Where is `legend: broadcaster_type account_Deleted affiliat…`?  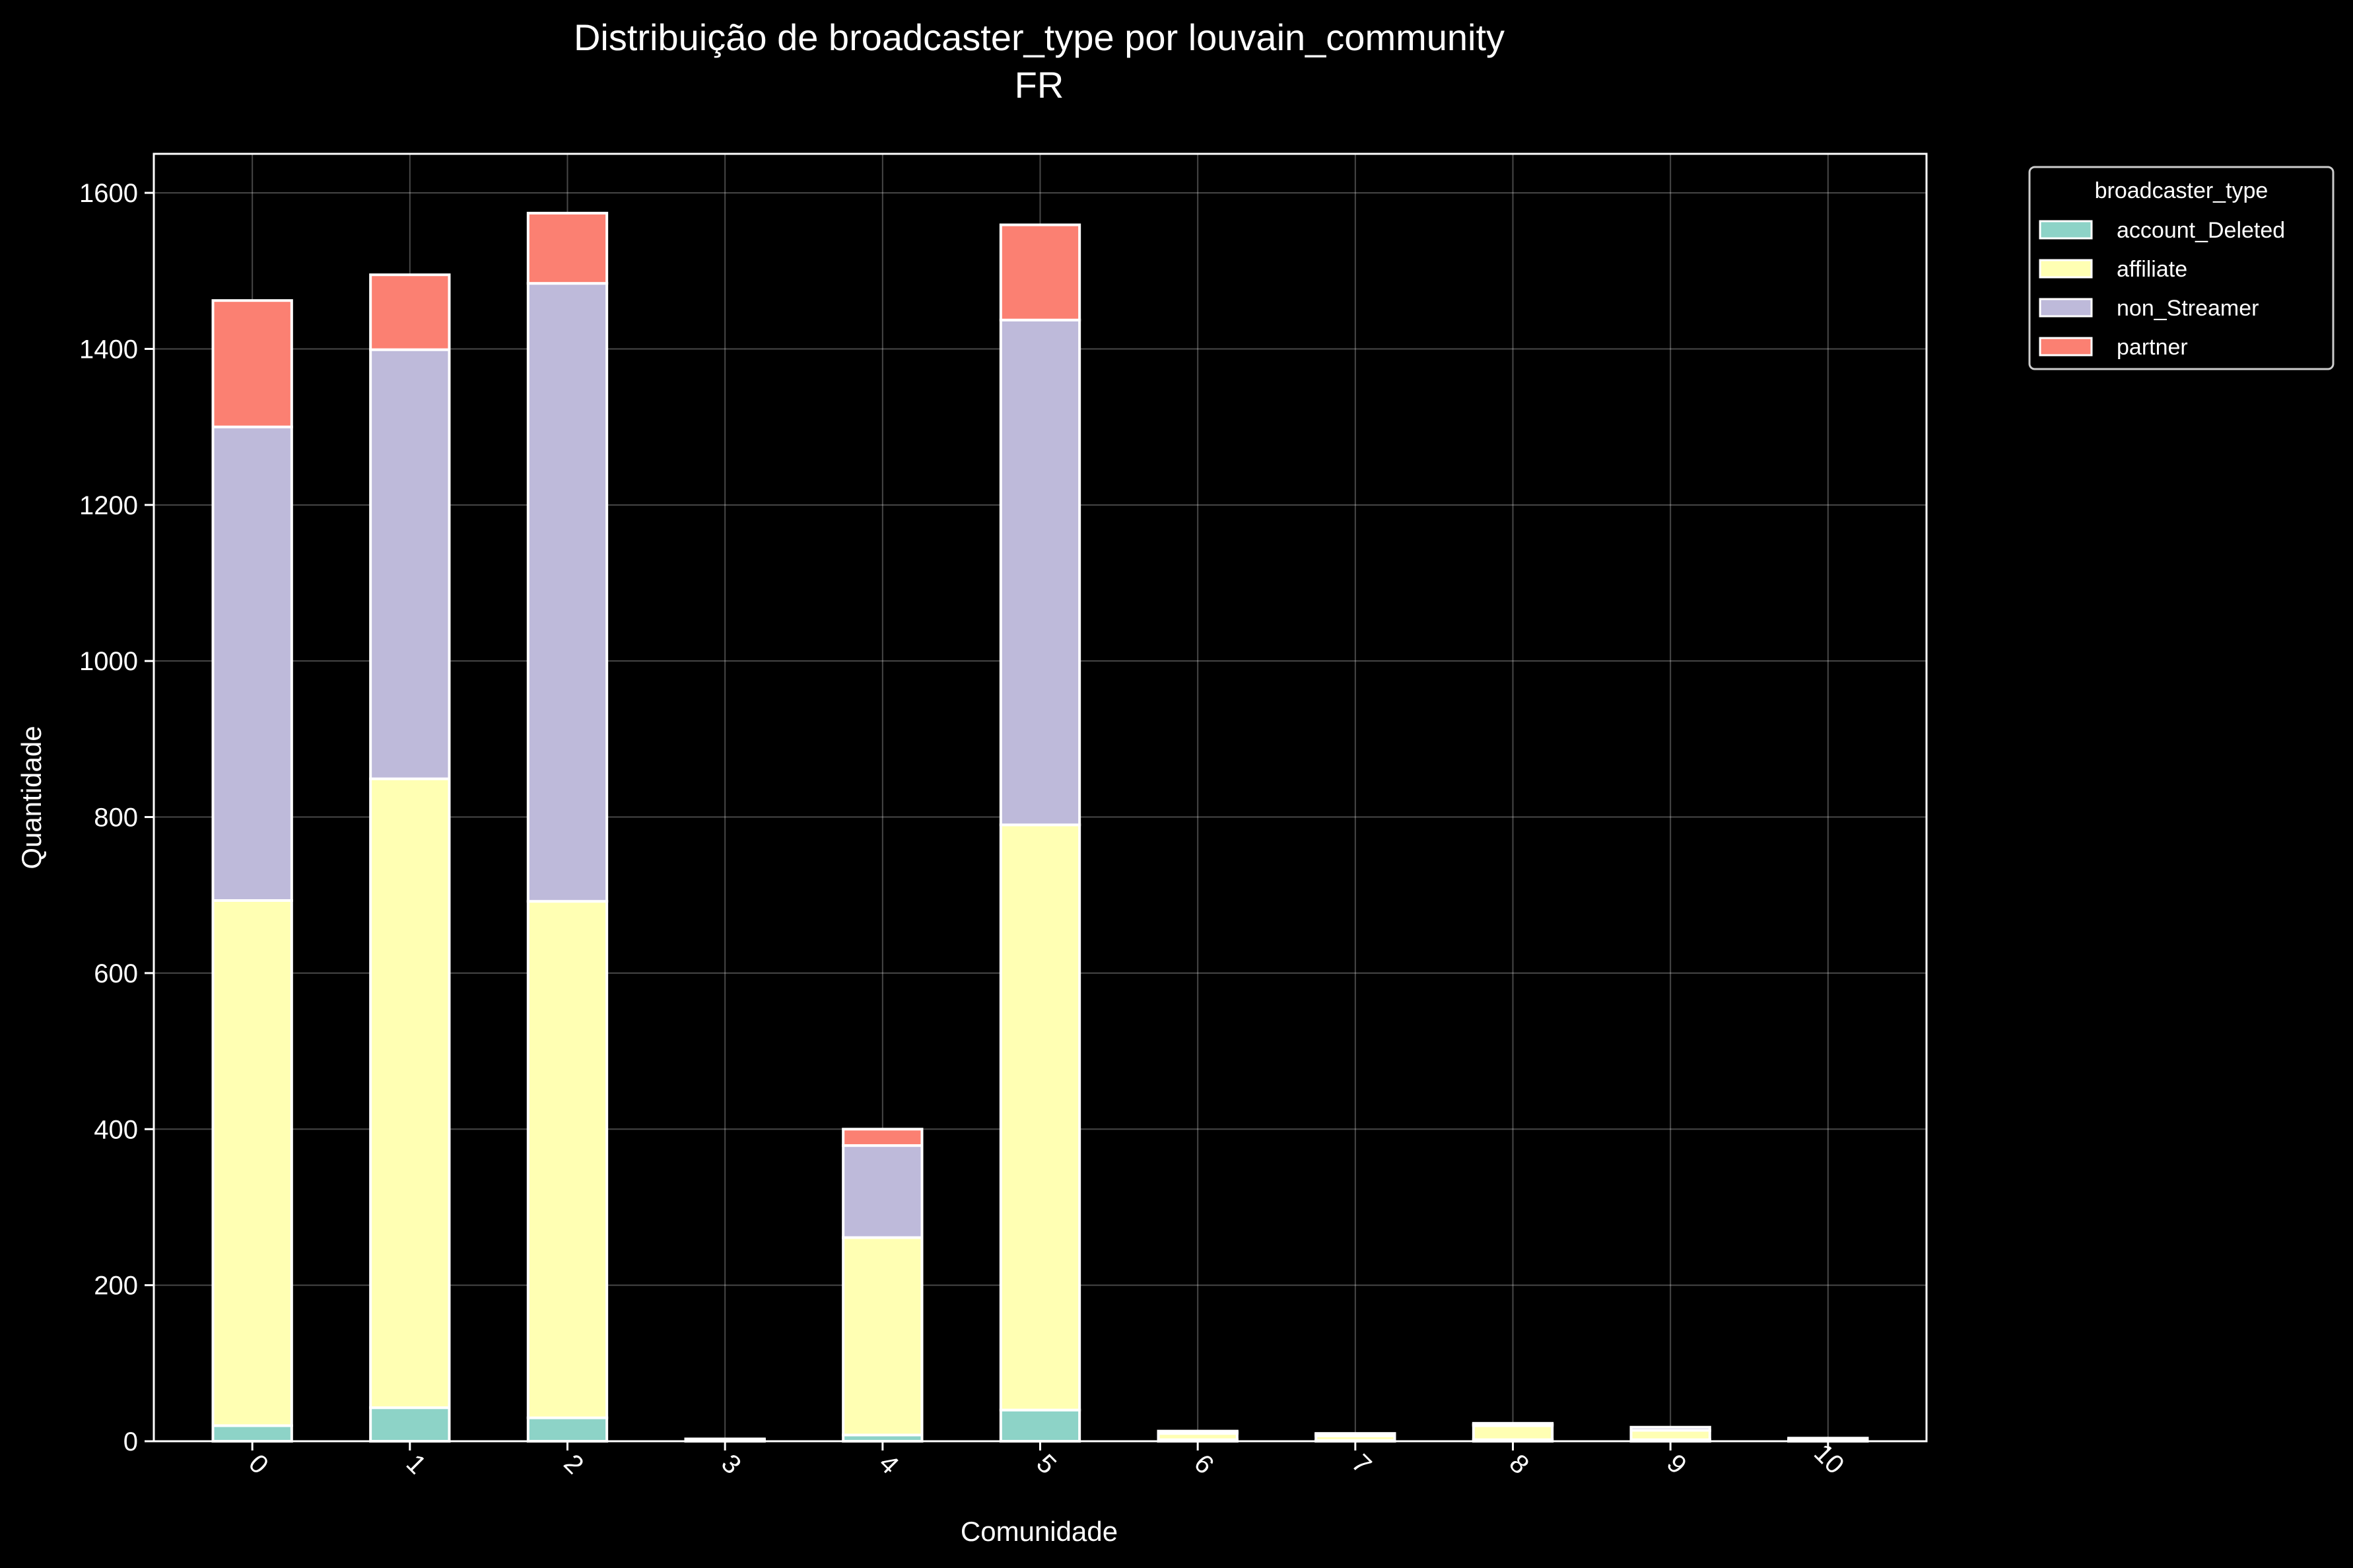
legend: broadcaster_type account_Deleted affiliat… is located at coordinates (2181, 268).